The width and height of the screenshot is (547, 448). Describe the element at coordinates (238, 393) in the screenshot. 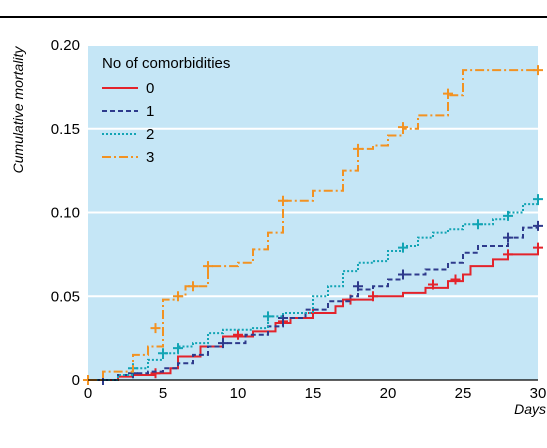

I see `x-tick-label: 10` at that location.